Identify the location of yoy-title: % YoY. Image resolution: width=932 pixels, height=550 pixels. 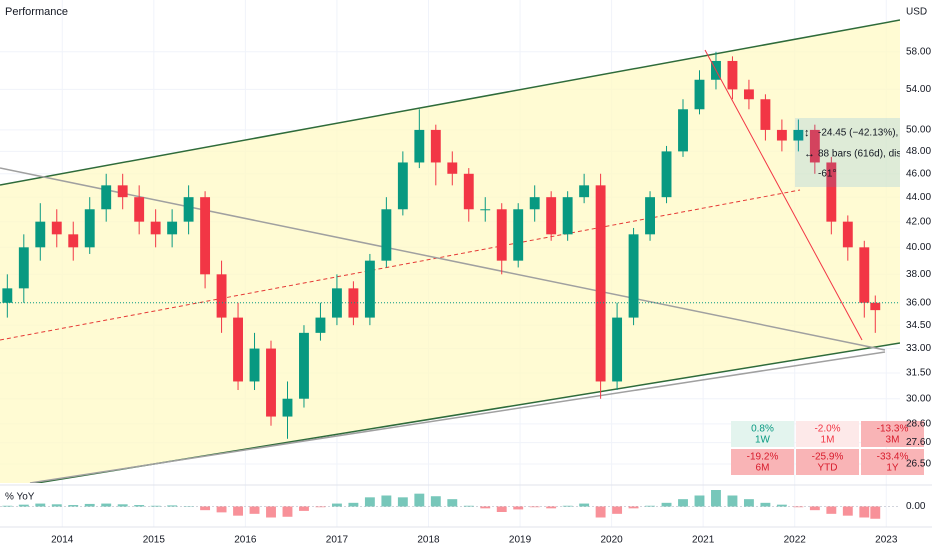
(20, 497).